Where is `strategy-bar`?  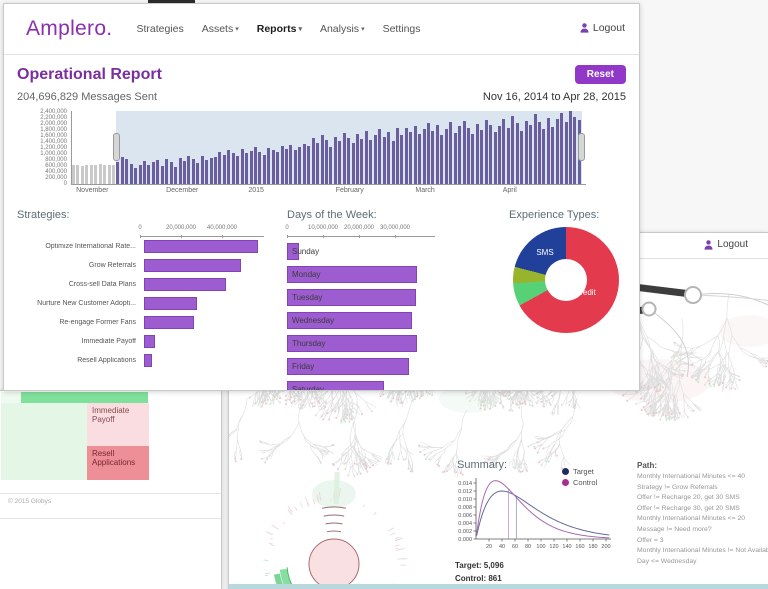
strategy-bar is located at coordinates (150, 341).